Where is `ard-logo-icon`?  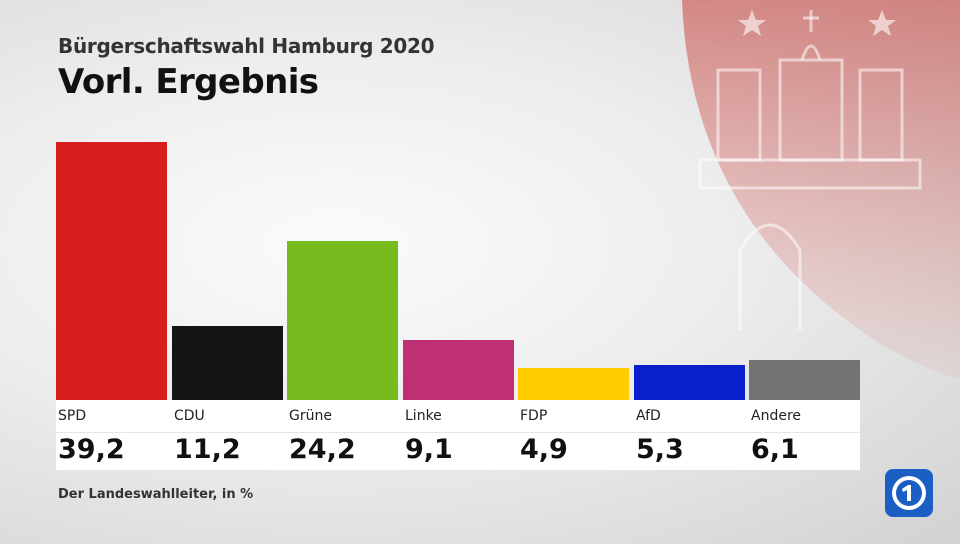
ard-logo-icon is located at coordinates (909, 493).